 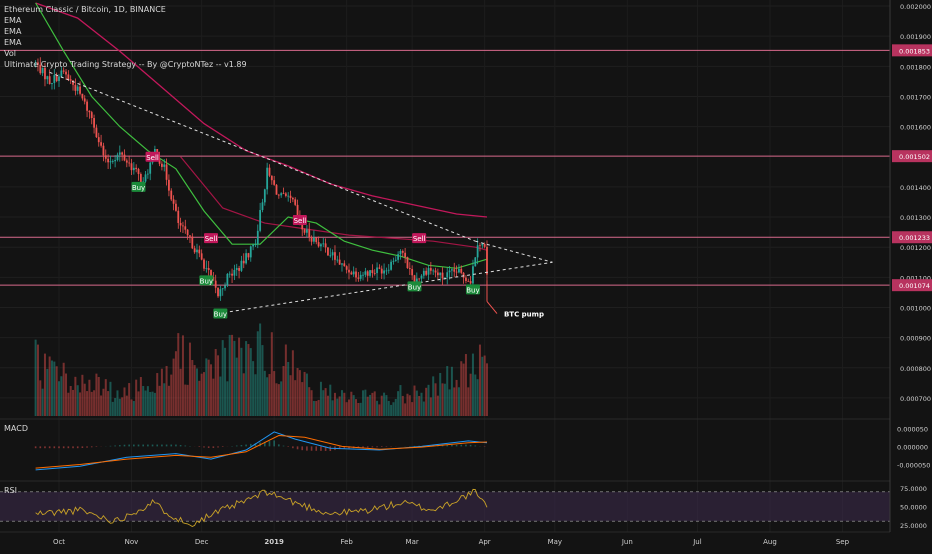 I want to click on legend-ema-3: EMA, so click(x=125, y=42).